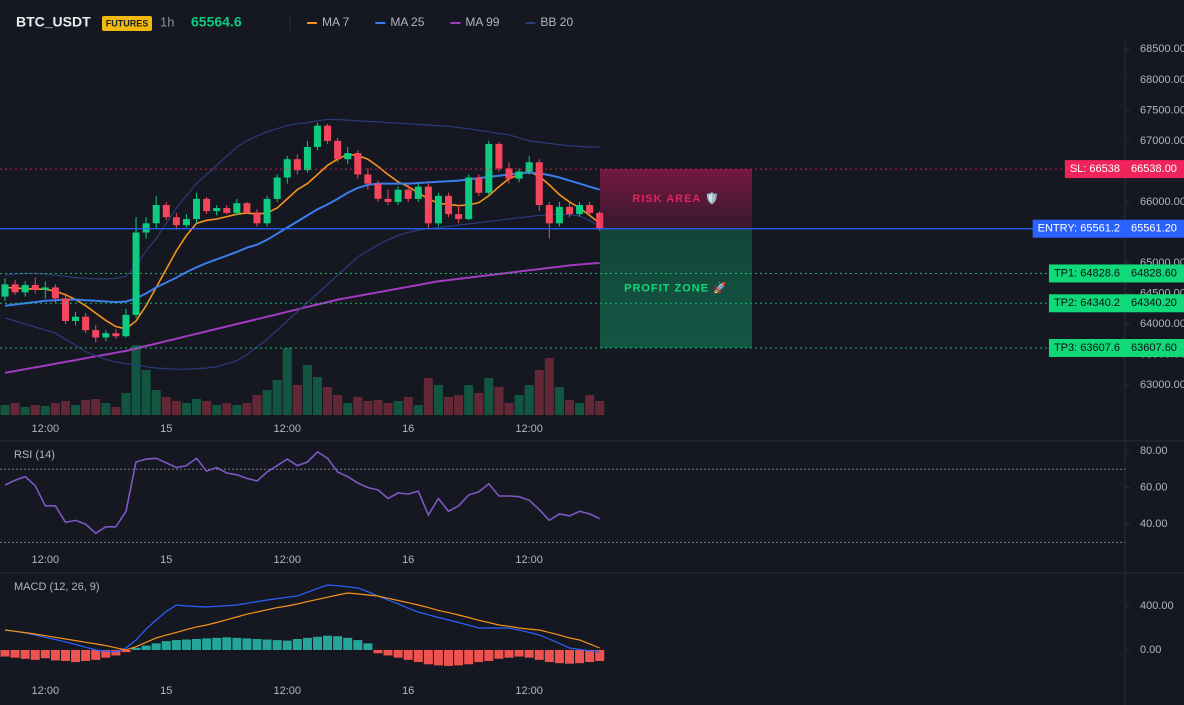  I want to click on y-tick-label: 68500.00, so click(1162, 49).